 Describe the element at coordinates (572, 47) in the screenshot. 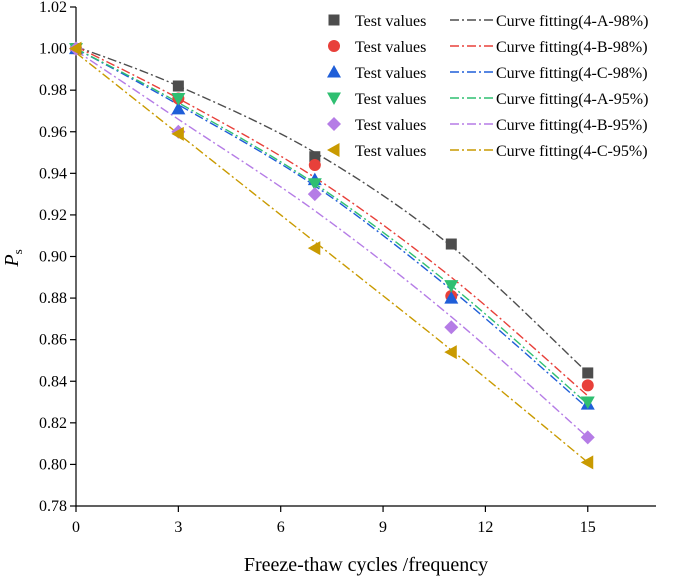

I see `legend-label-fit-2: Curve fitting(4-B-98%)` at that location.